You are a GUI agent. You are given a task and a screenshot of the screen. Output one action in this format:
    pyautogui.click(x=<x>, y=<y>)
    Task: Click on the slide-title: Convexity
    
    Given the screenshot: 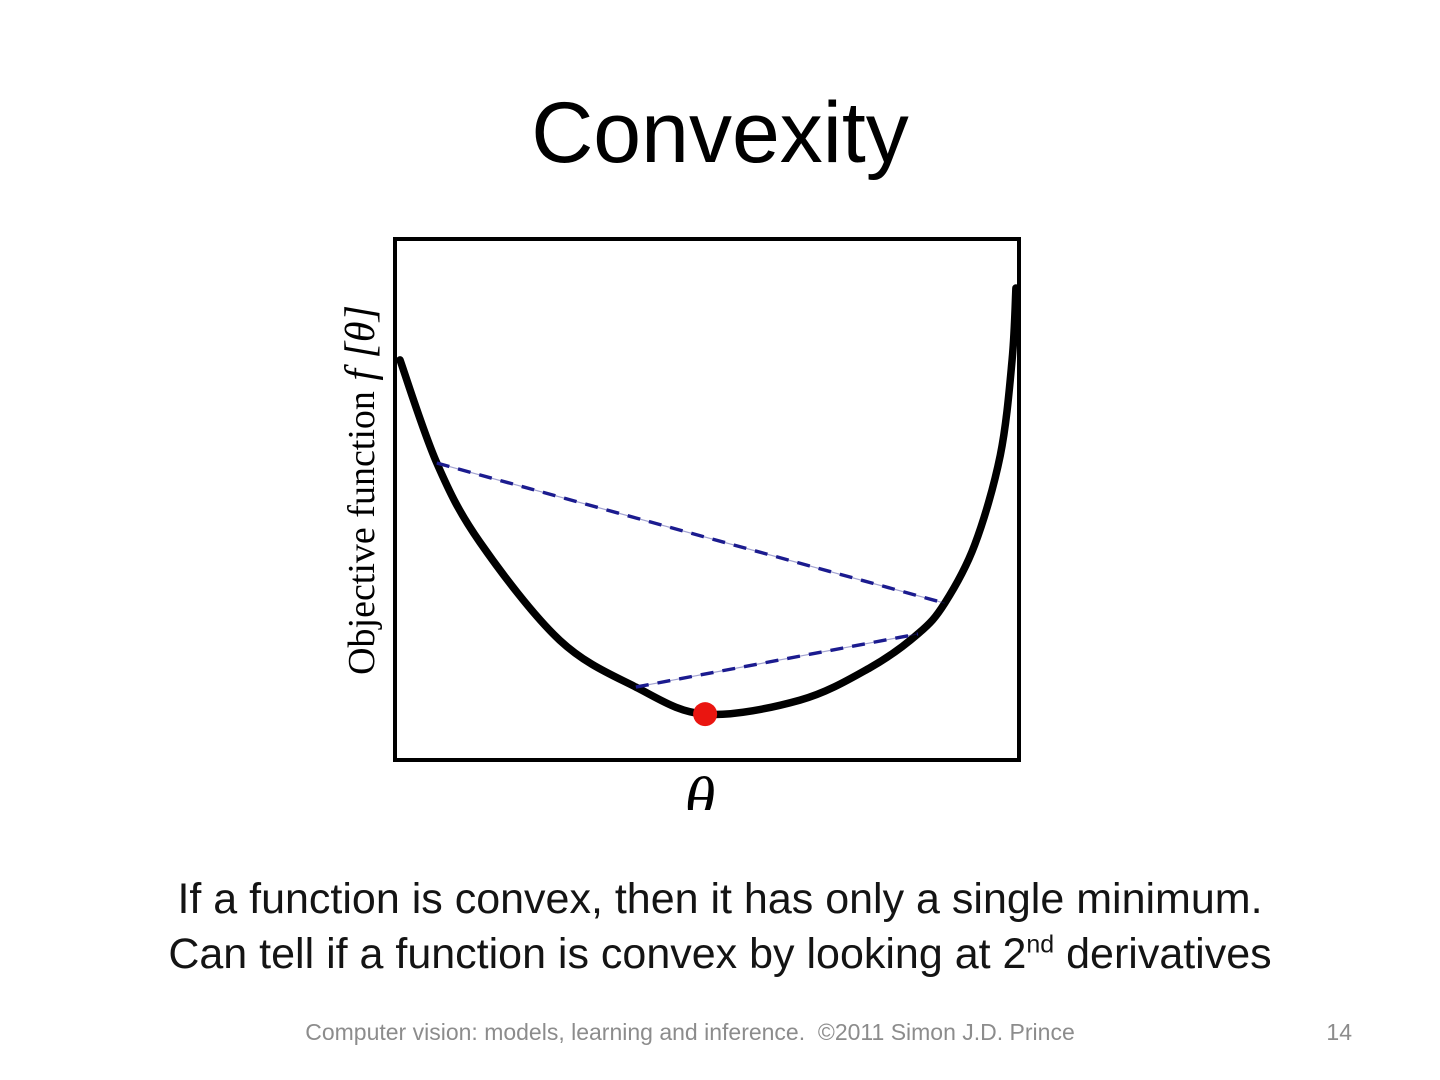 What is the action you would take?
    pyautogui.click(x=720, y=133)
    